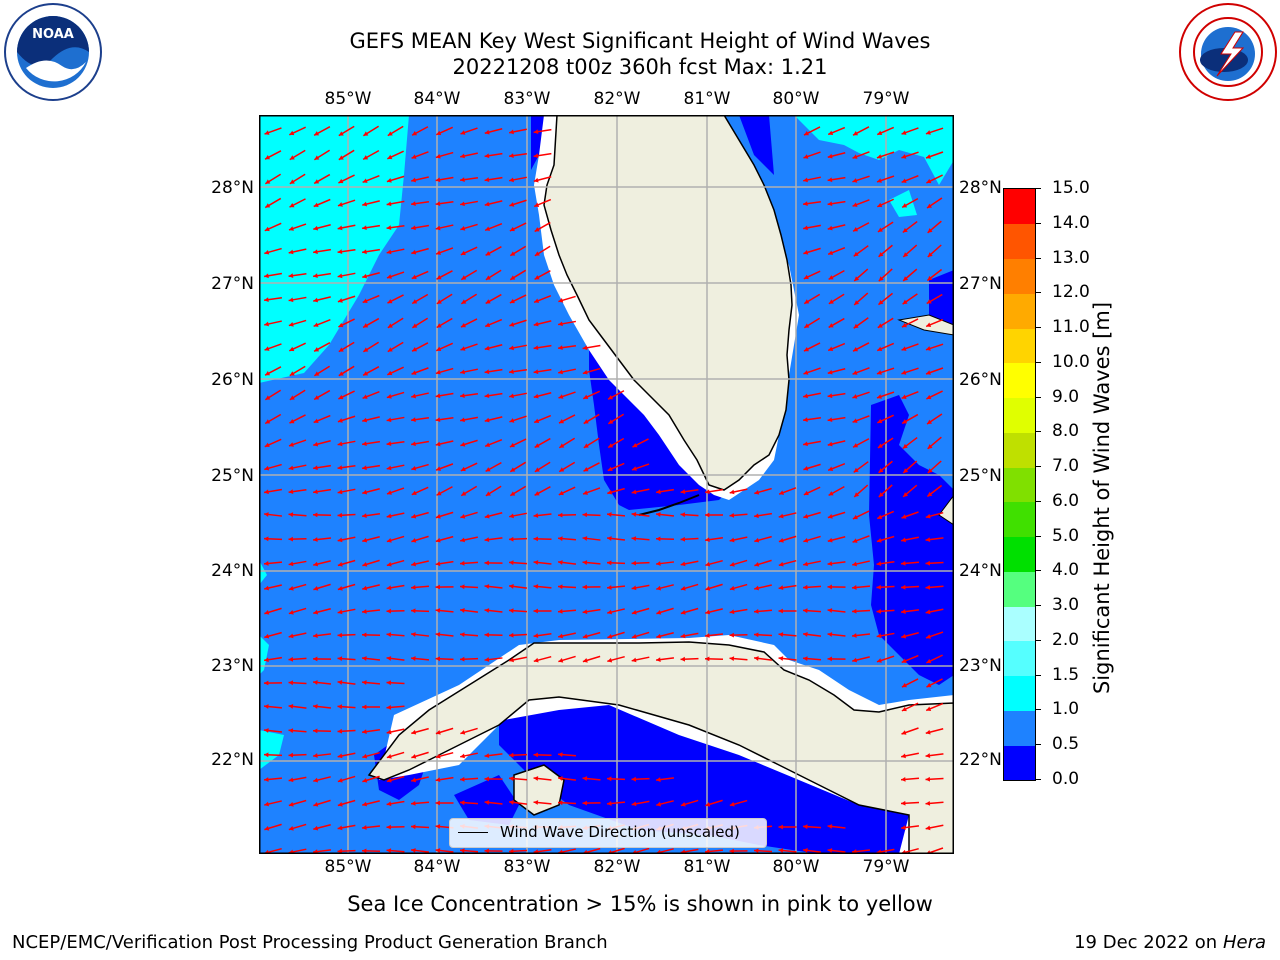 The height and width of the screenshot is (960, 1280). What do you see at coordinates (796, 99) in the screenshot?
I see `lon-label-top: 80°W` at bounding box center [796, 99].